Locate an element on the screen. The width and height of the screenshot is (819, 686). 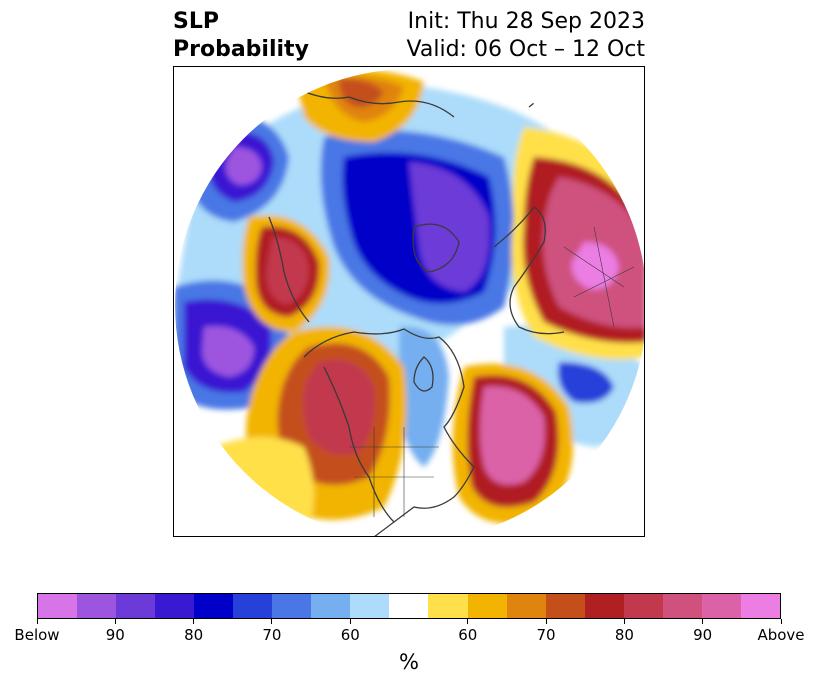
above-90-bering is located at coordinates (287, 271).